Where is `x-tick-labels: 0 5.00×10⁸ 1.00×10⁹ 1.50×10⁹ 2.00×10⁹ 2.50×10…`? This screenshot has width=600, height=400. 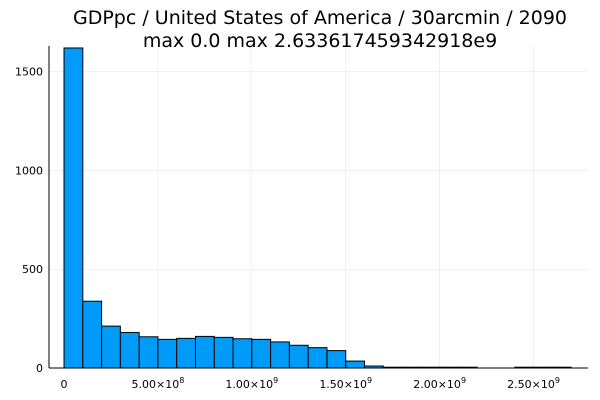
x-tick-labels: 0 5.00×10⁸ 1.00×10⁹ 1.50×10⁹ 2.00×10⁹ 2.50×10… is located at coordinates (310, 383).